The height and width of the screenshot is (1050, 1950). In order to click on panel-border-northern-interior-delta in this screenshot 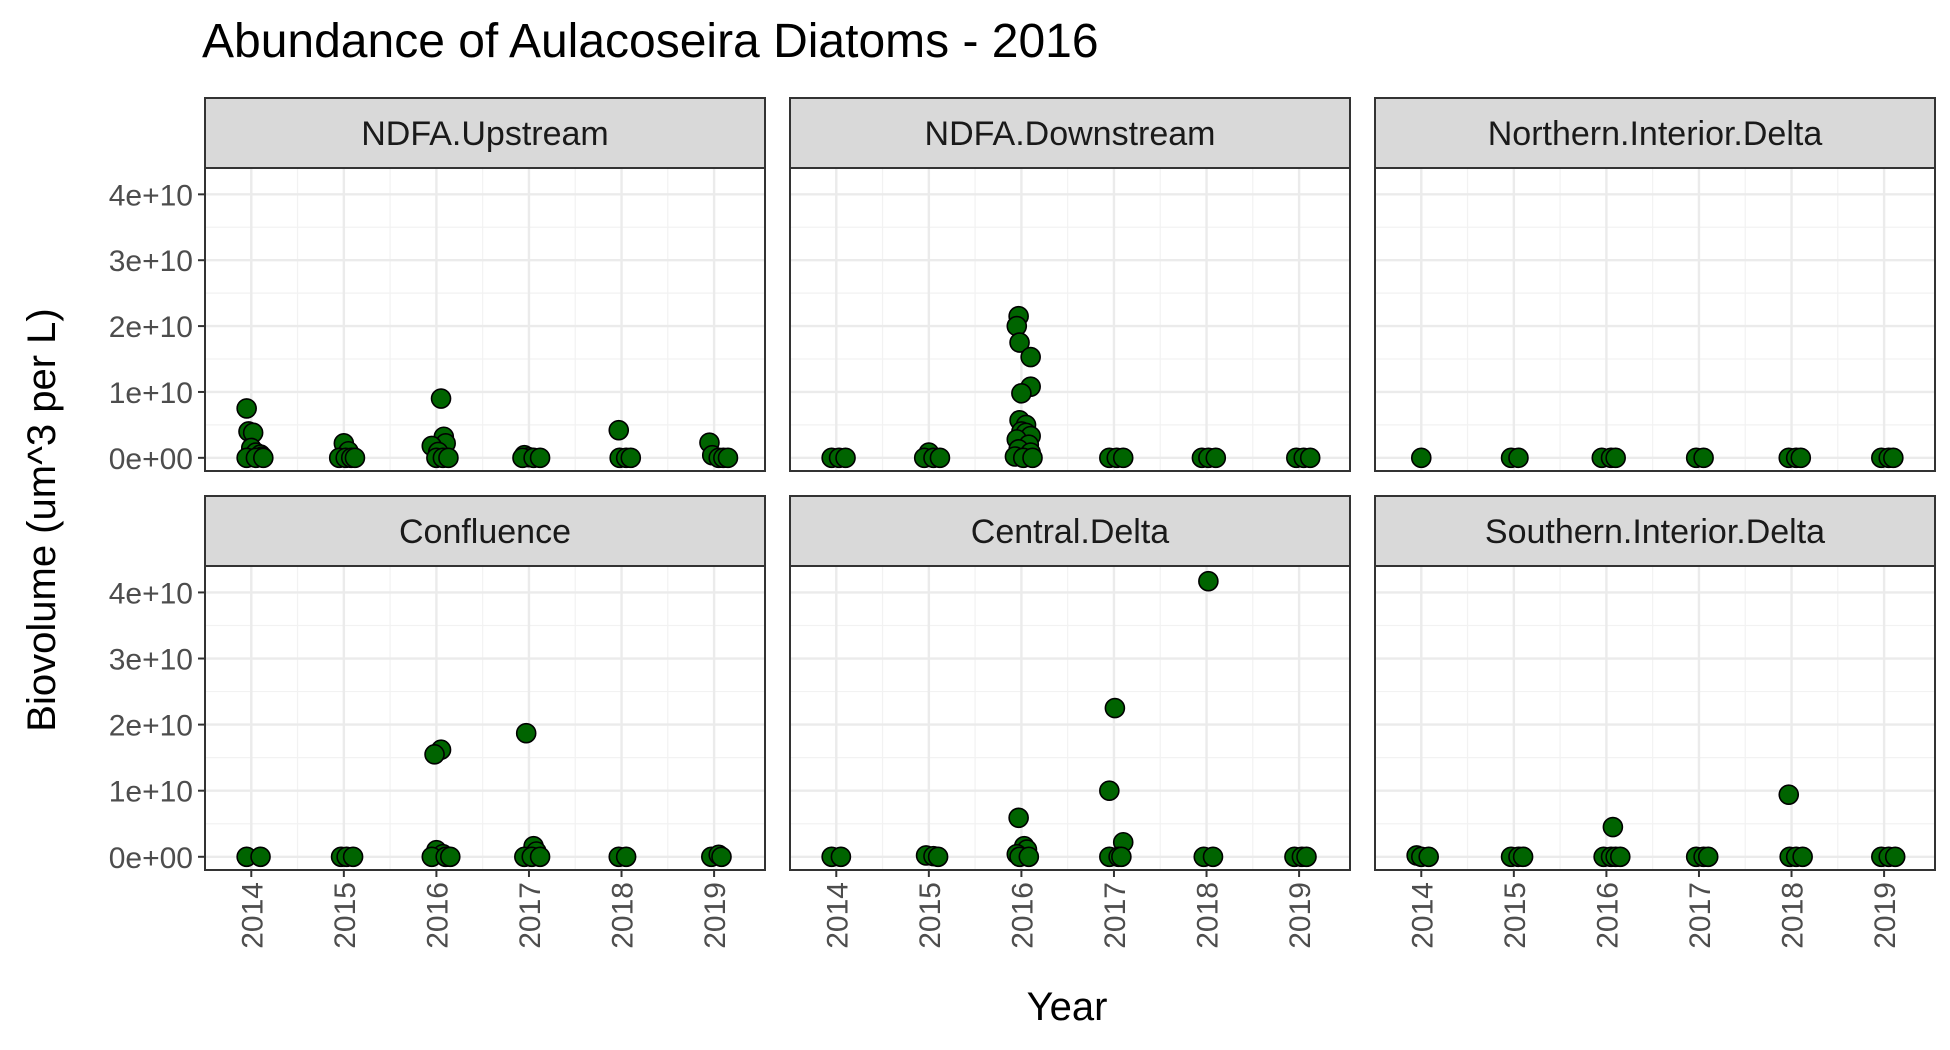, I will do `click(1655, 319)`.